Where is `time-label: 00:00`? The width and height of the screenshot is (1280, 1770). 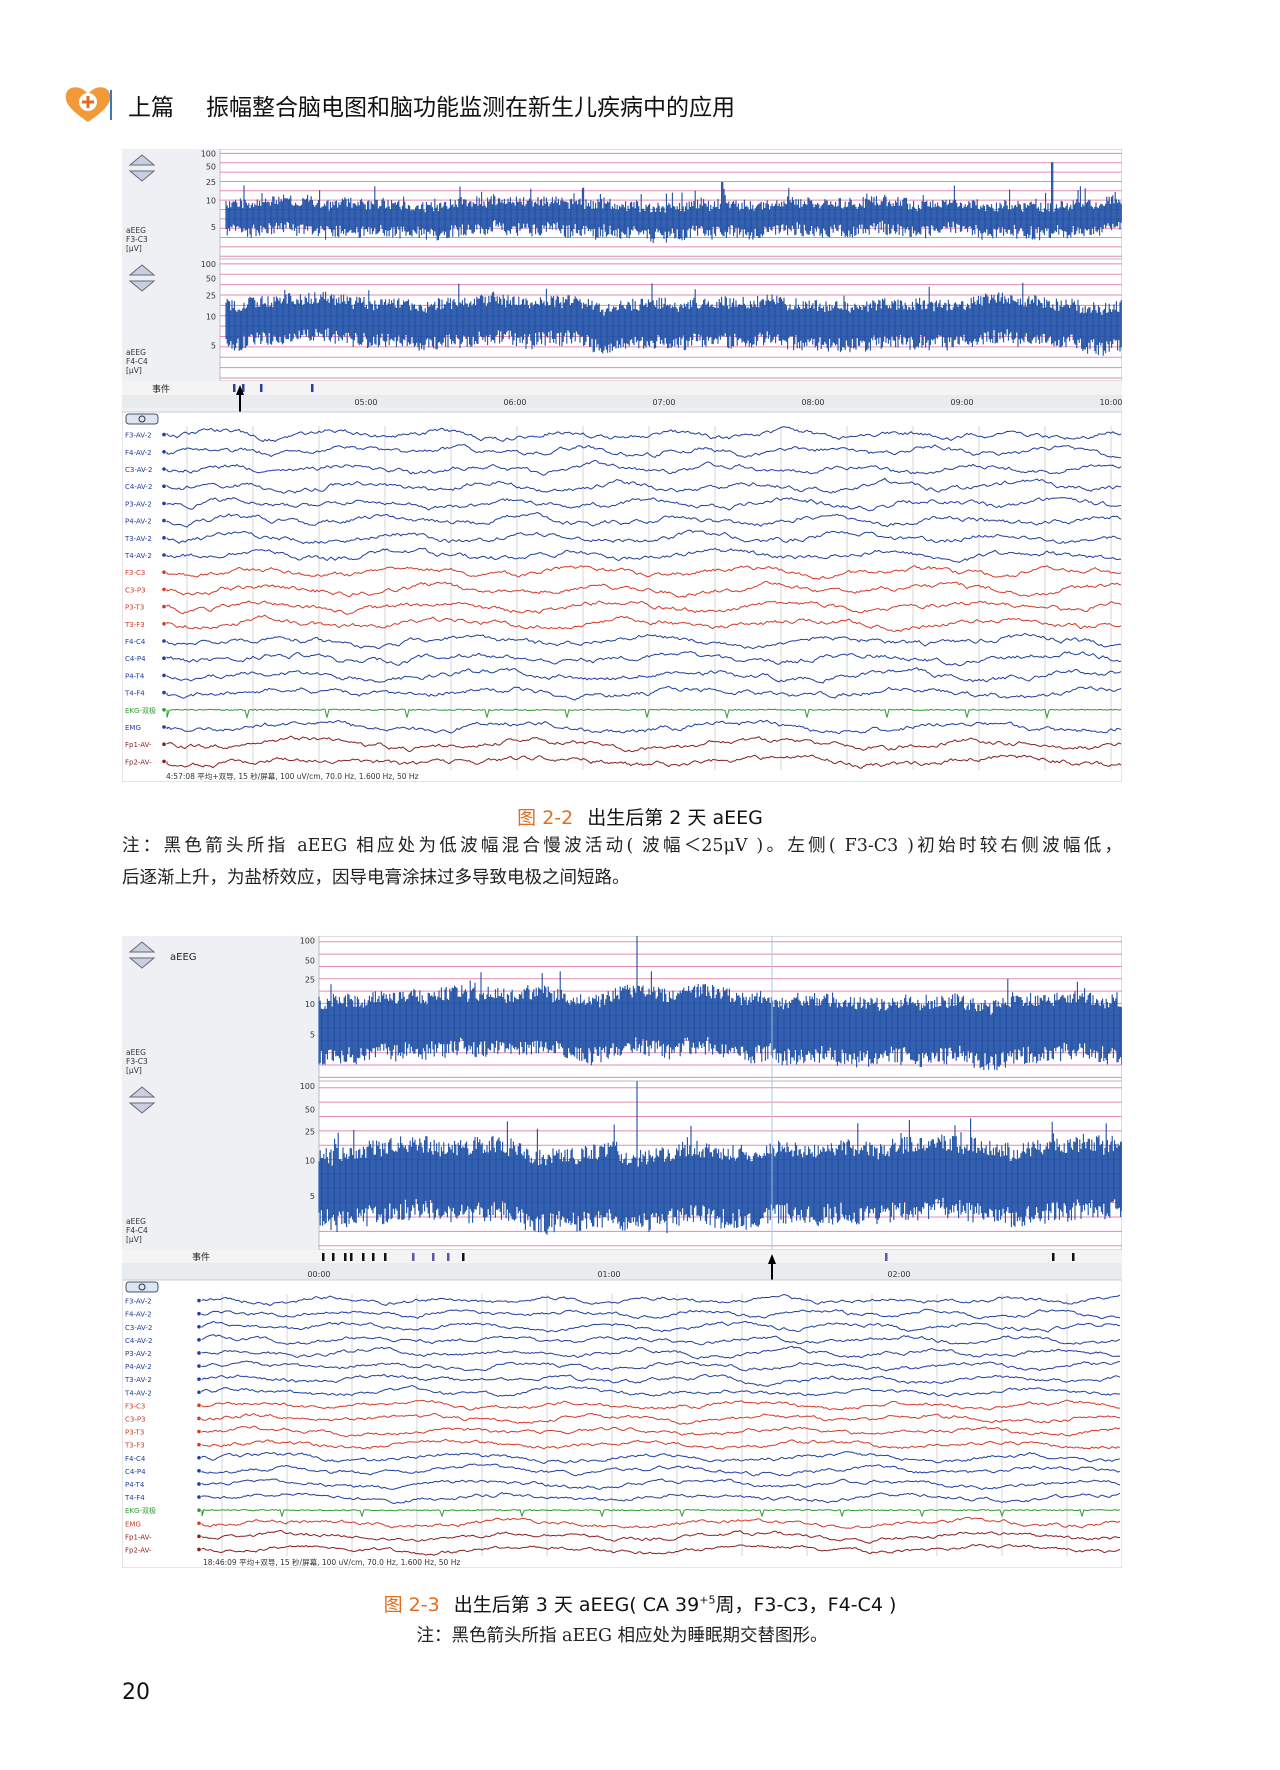
time-label: 00:00 is located at coordinates (318, 1274).